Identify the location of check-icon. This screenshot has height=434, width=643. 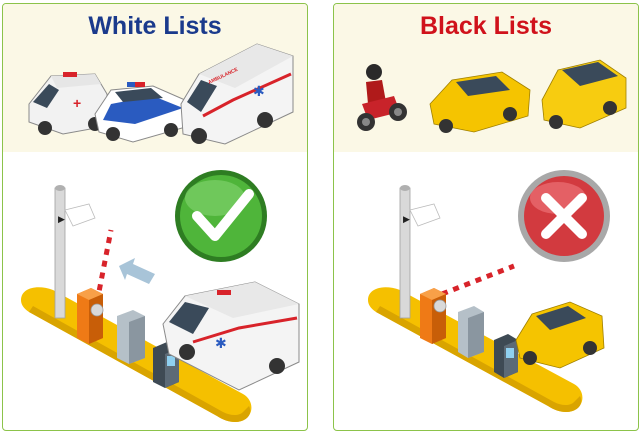
(221, 216).